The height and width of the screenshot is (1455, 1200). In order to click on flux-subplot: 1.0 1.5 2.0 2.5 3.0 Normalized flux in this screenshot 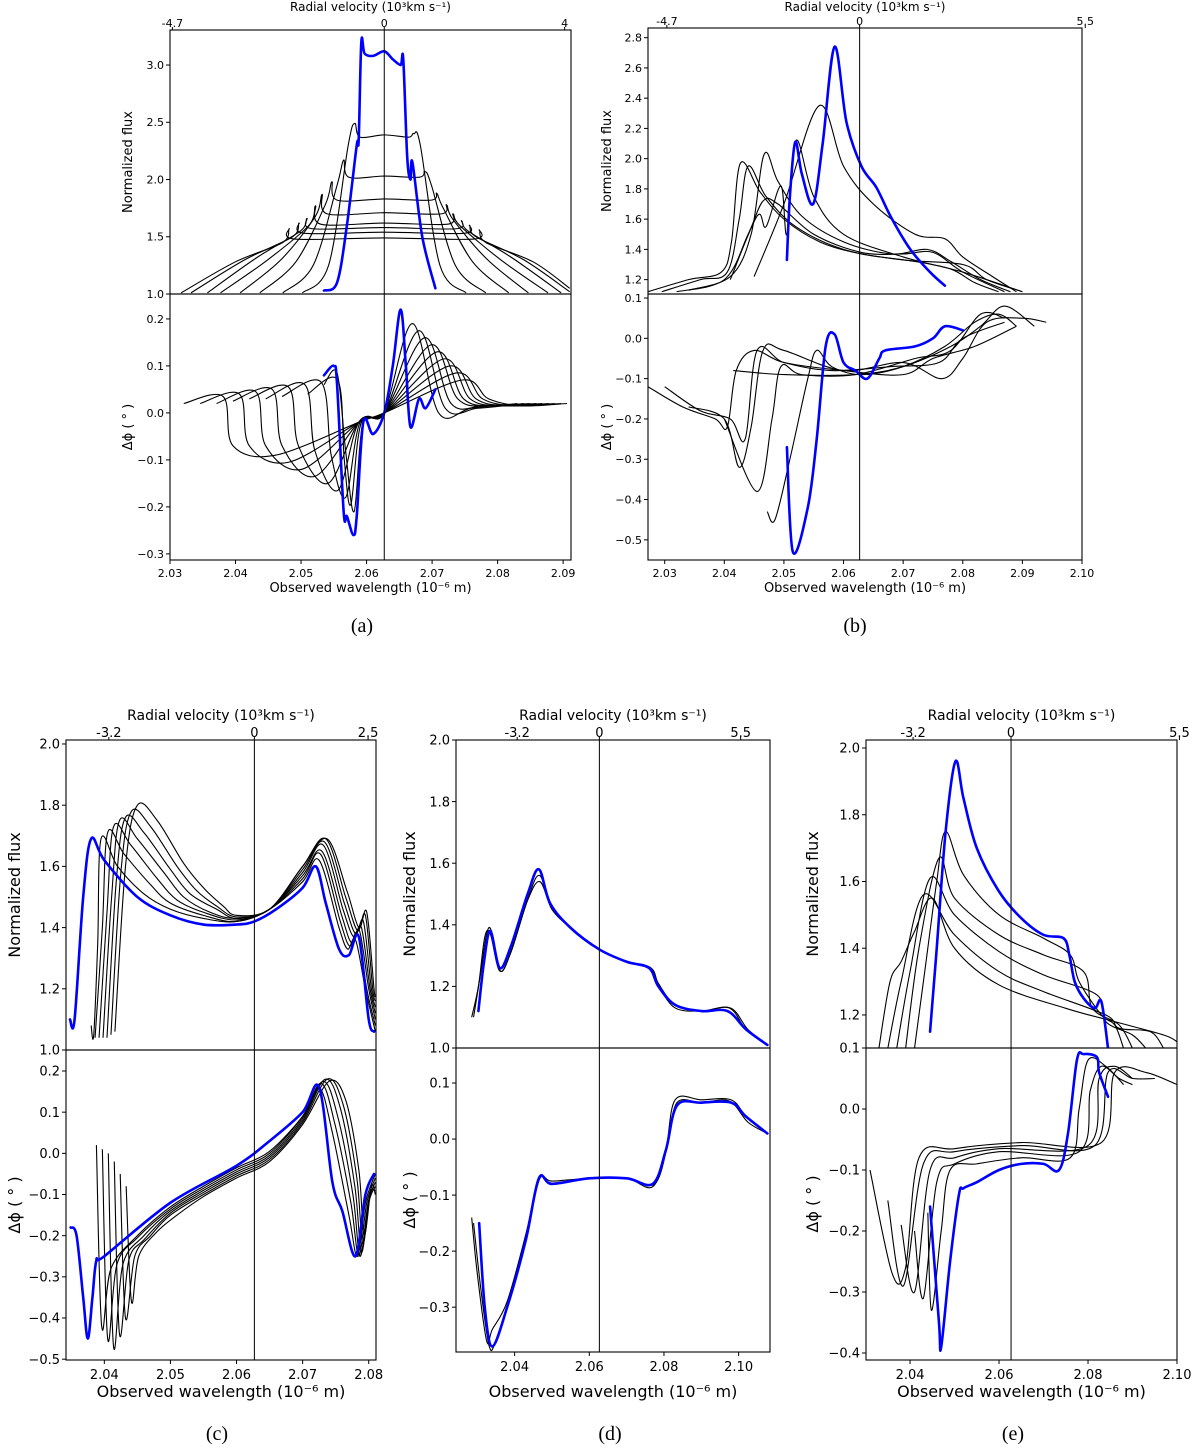, I will do `click(346, 165)`.